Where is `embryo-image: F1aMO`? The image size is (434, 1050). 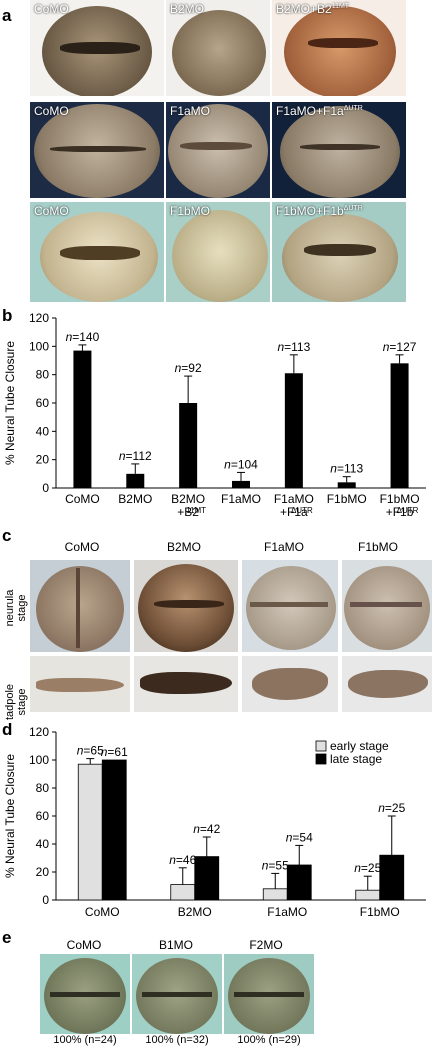
embryo-image: F1aMO is located at coordinates (218, 150).